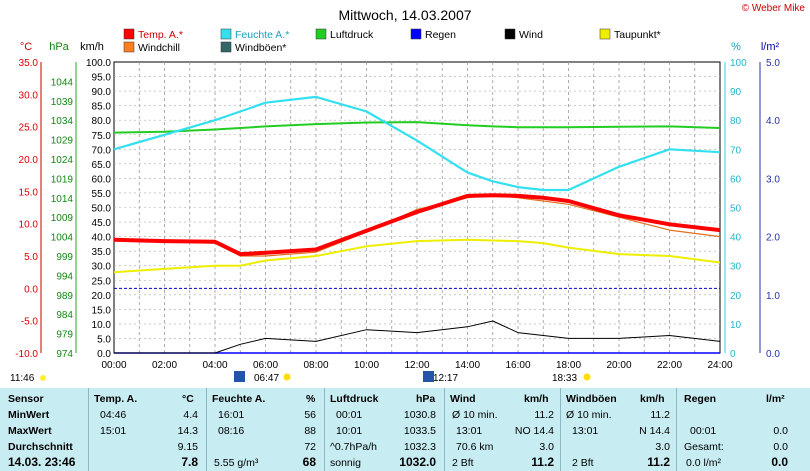 This screenshot has width=810, height=471. Describe the element at coordinates (113, 415) in the screenshot. I see `temp-min-time: 04:46` at that location.